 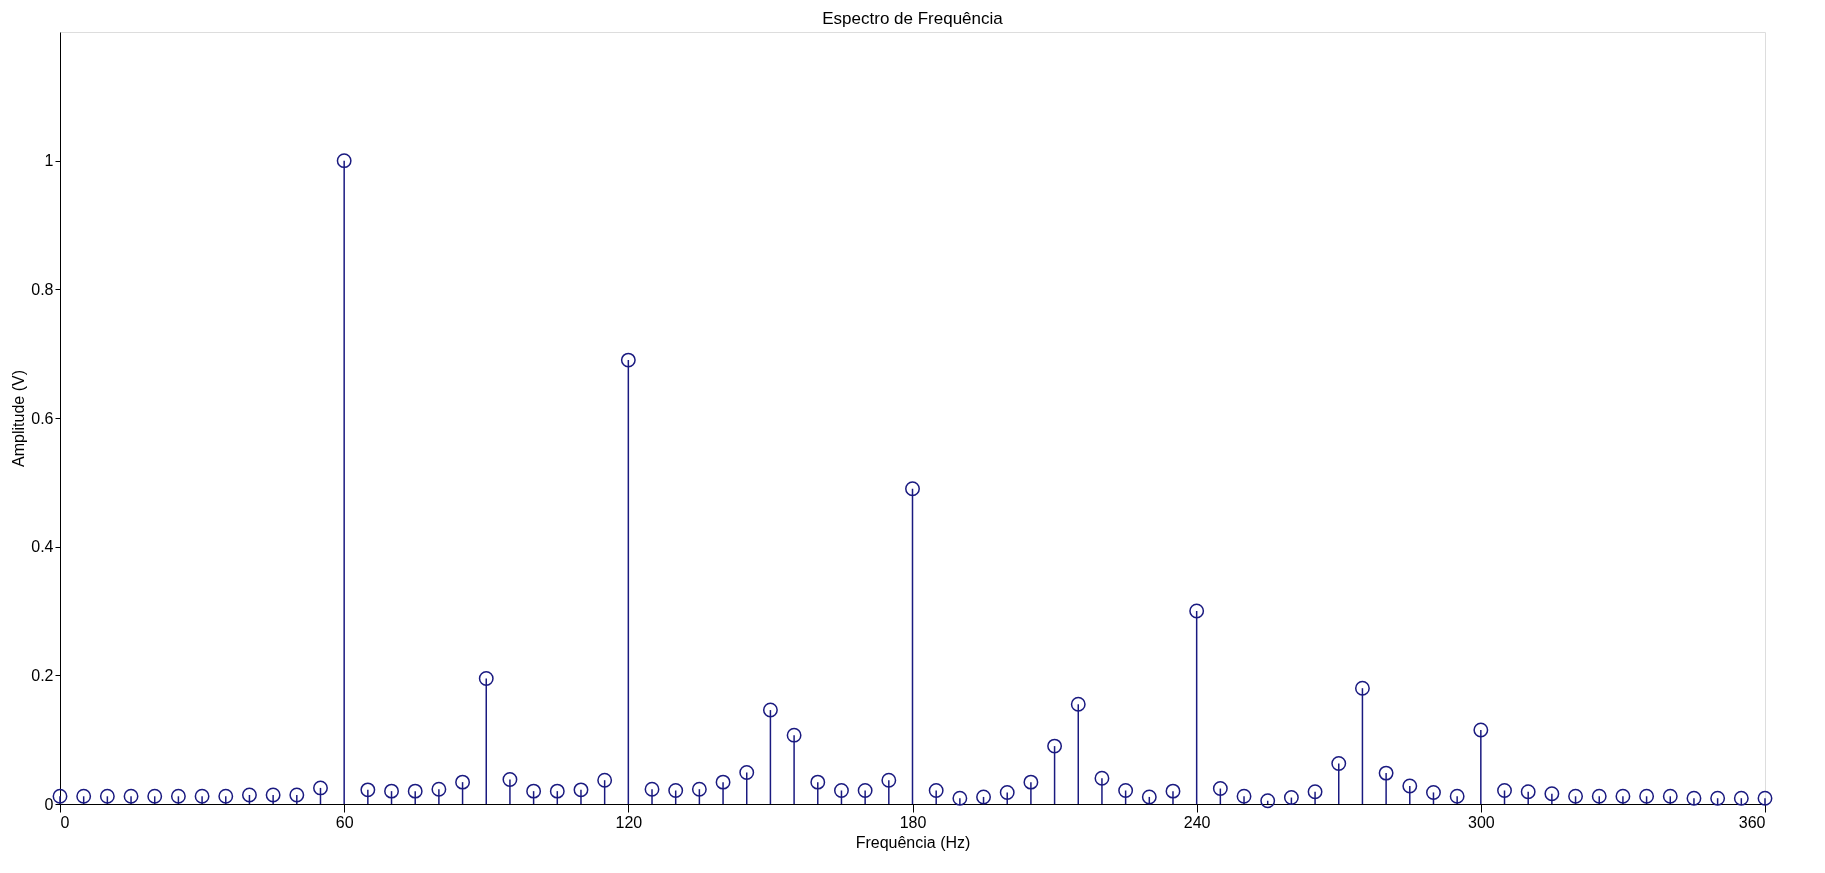 I want to click on y-tick-label: 0.2, so click(x=42, y=675).